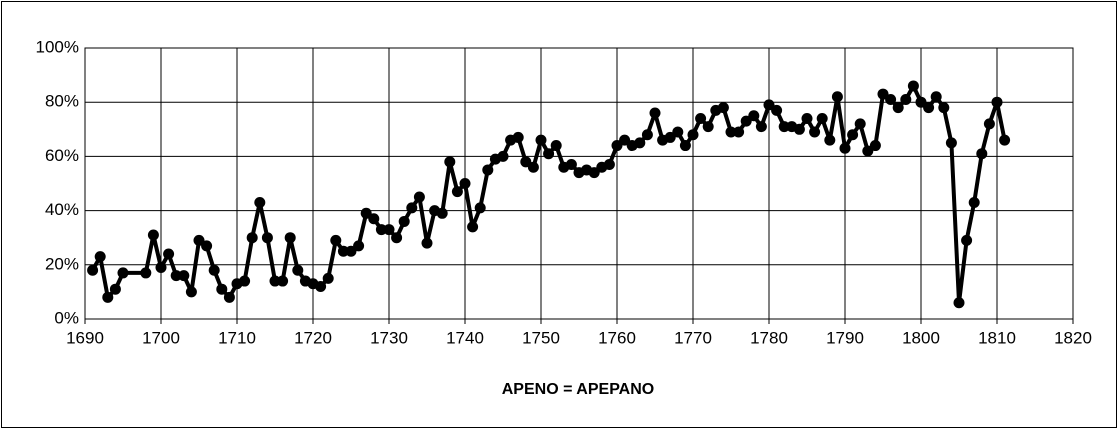  I want to click on x-tick-label: 1720, so click(313, 337).